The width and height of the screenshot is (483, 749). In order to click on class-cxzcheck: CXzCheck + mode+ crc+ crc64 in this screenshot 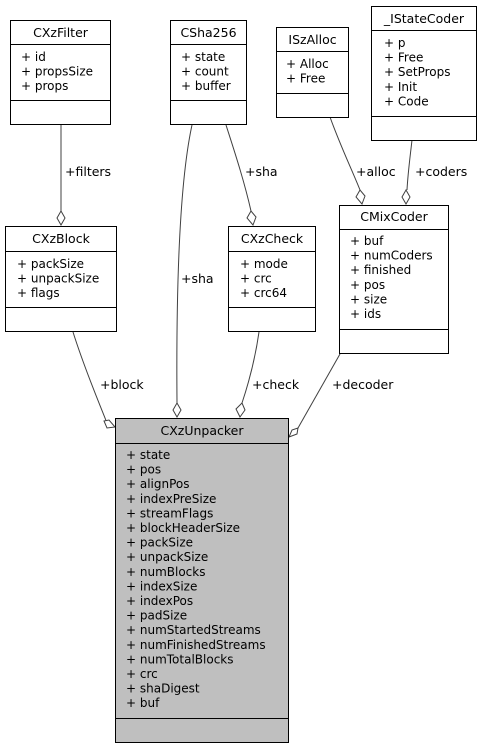, I will do `click(272, 279)`.